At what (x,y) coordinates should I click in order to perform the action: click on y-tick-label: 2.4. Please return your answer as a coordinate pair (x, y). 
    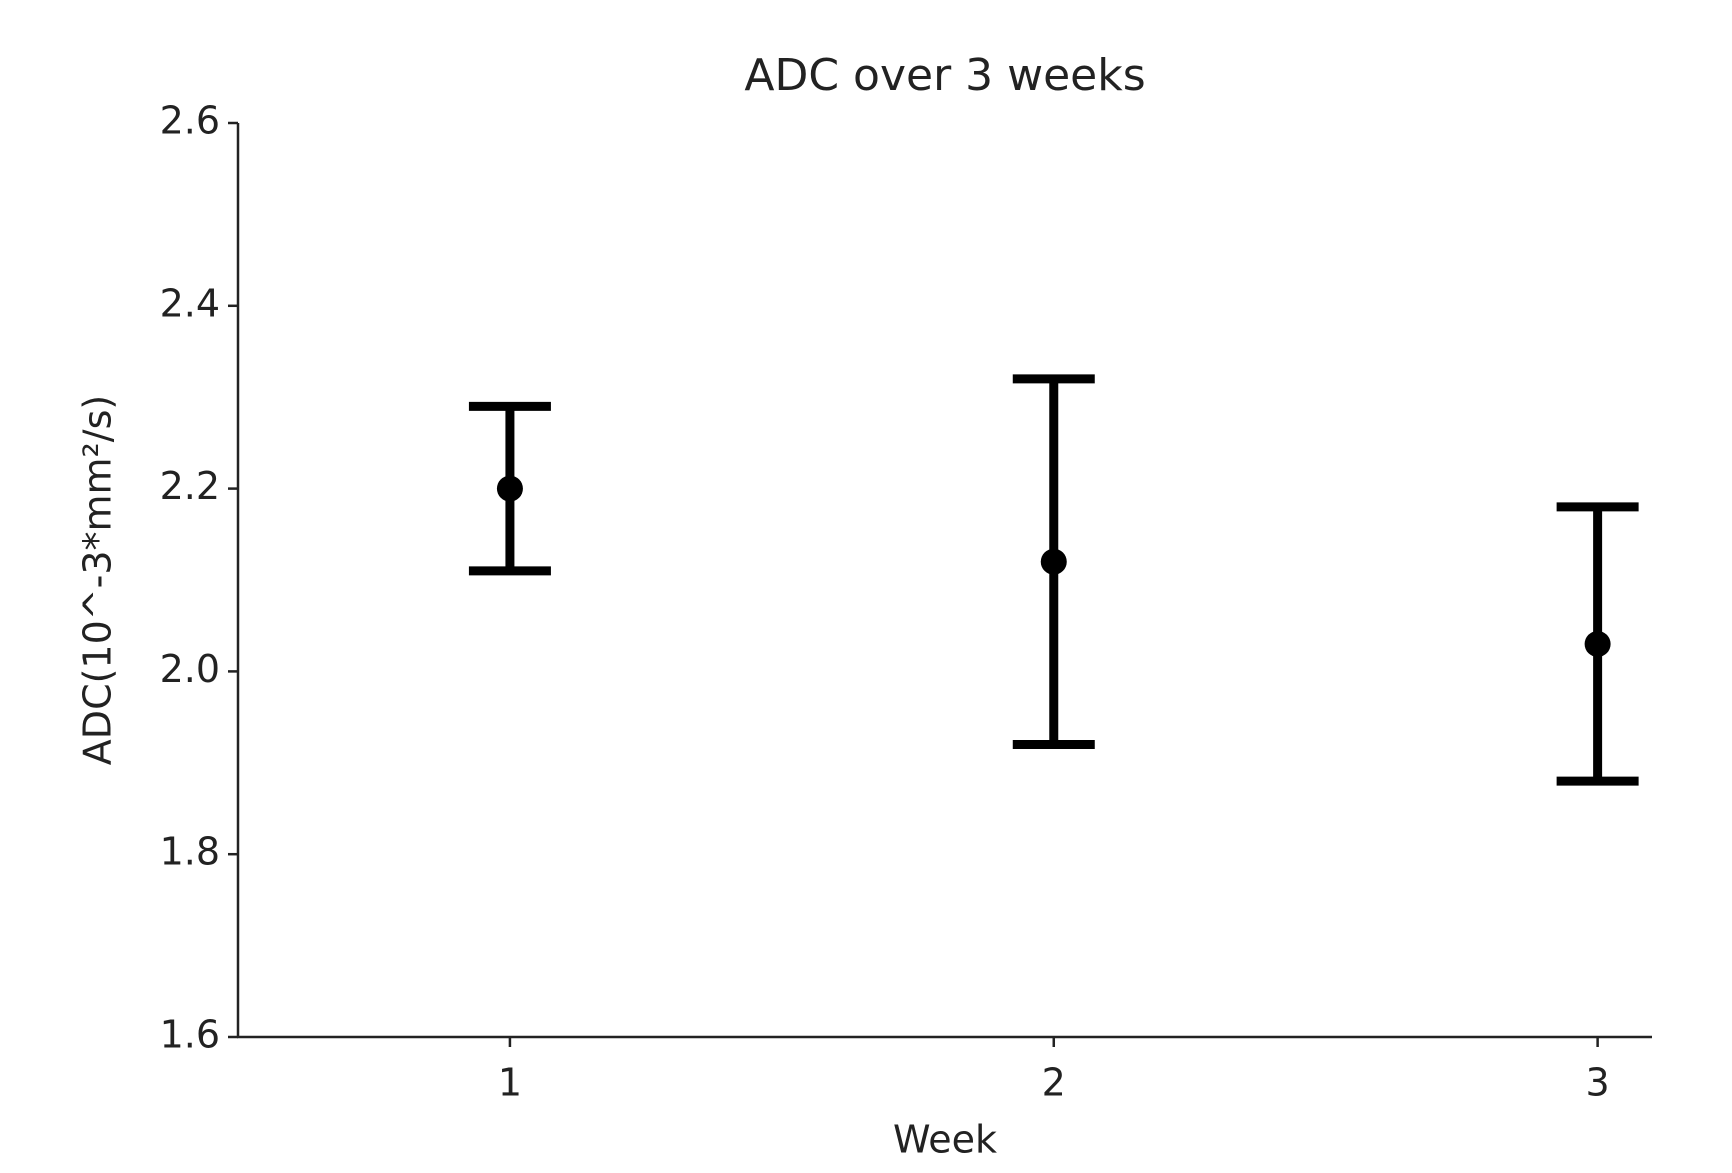
    Looking at the image, I should click on (190, 303).